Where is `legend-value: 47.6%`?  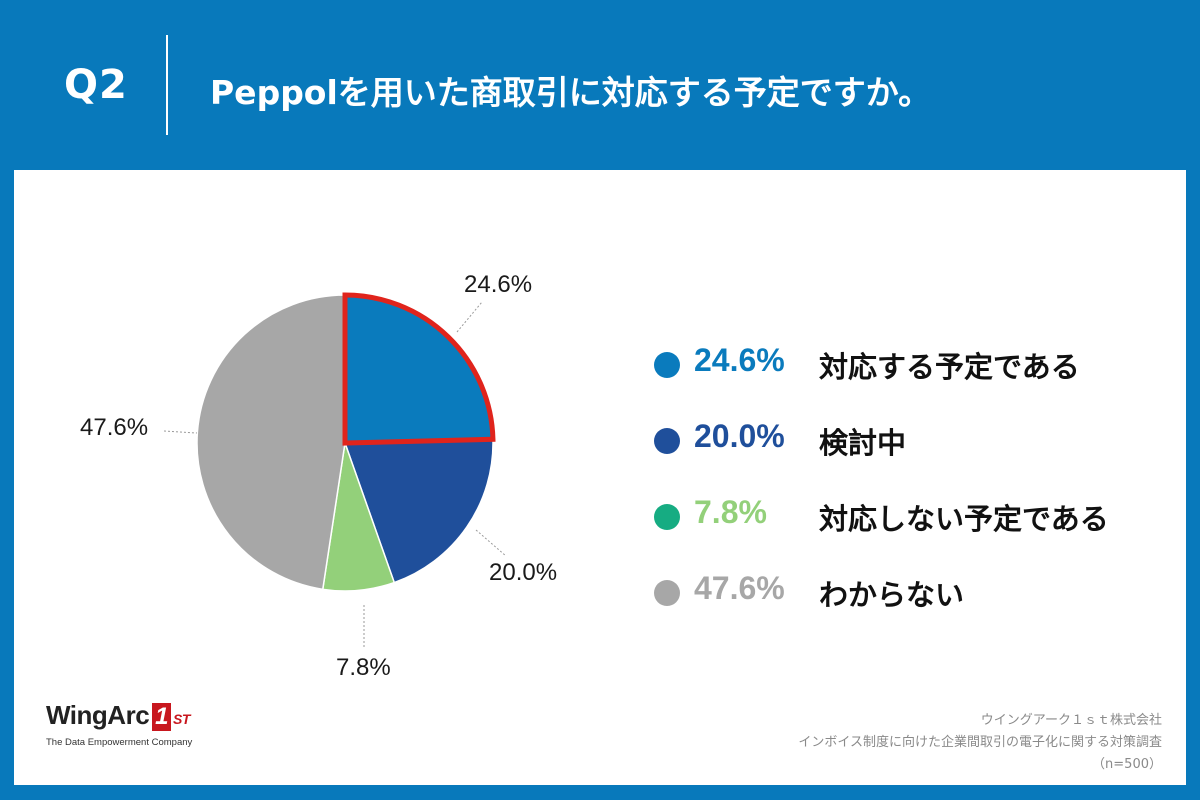
legend-value: 47.6% is located at coordinates (739, 588).